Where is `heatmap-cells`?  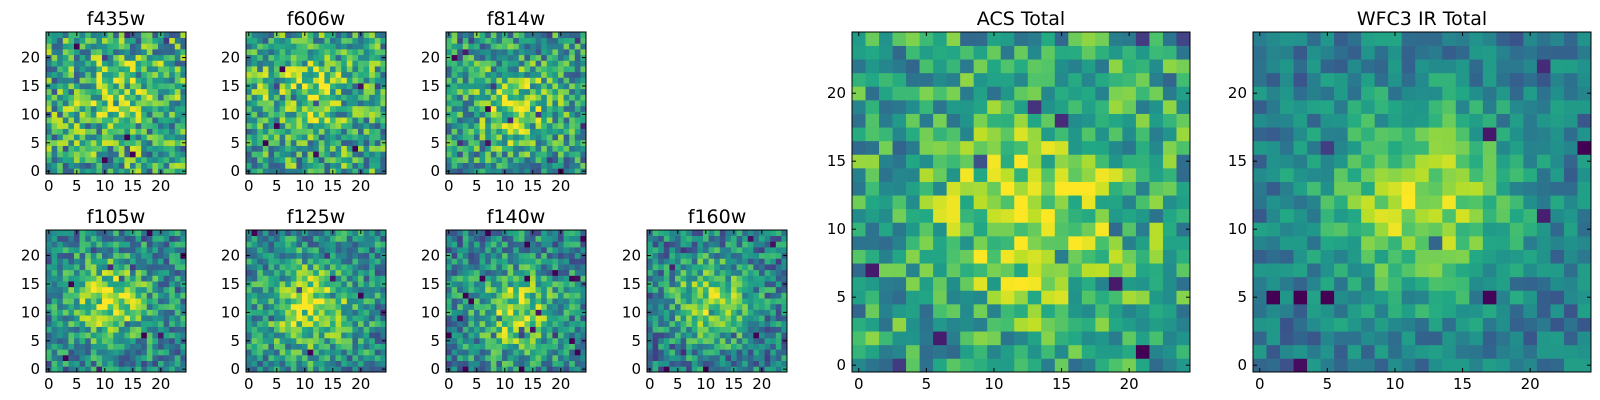
heatmap-cells is located at coordinates (116, 301).